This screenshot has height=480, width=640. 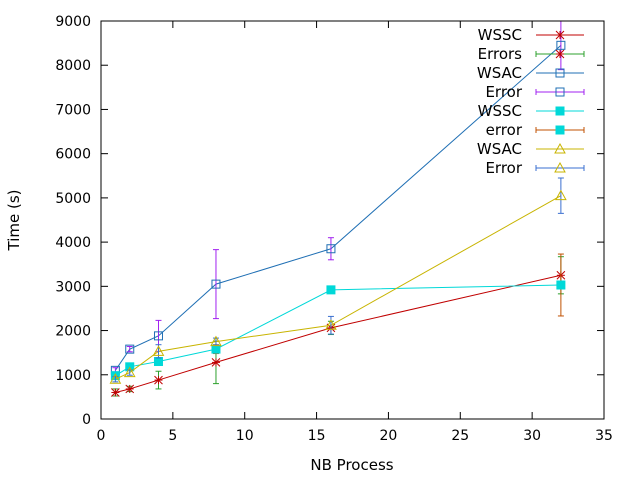 I want to click on legend-entry-error-0: Errors, so click(x=531, y=54).